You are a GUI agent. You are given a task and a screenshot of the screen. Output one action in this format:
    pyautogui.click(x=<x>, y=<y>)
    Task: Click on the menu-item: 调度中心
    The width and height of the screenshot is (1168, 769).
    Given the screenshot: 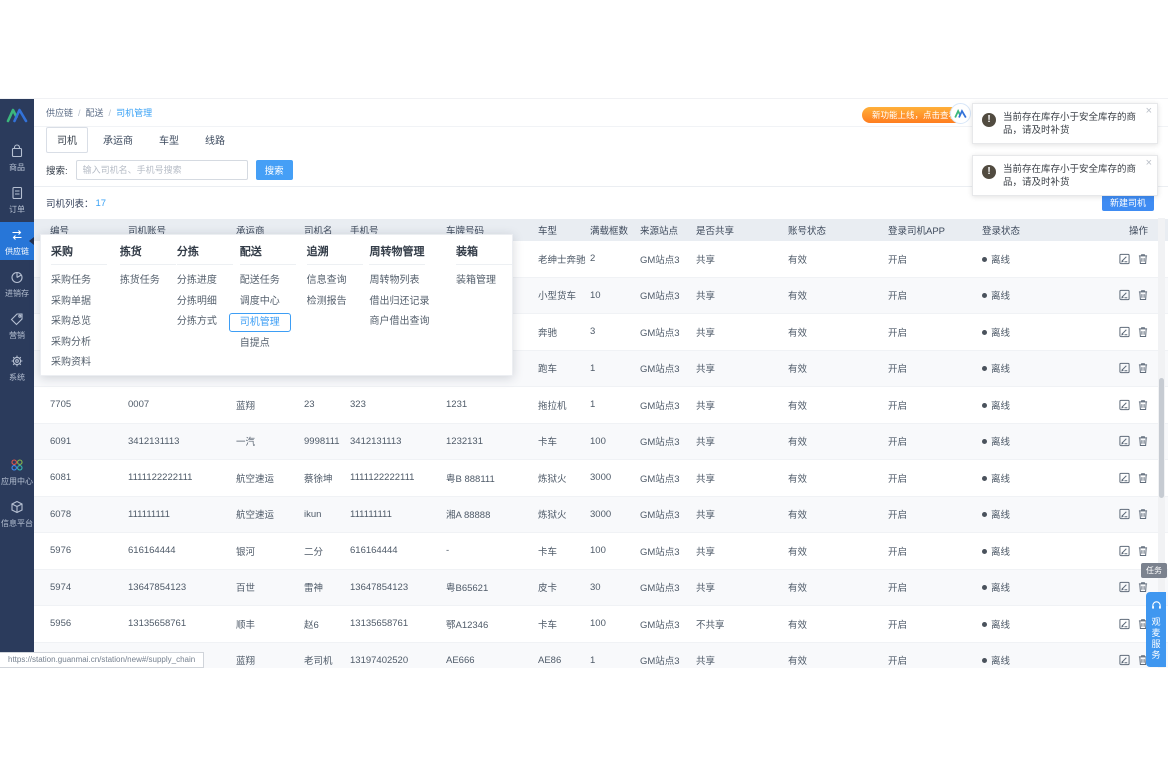 What is the action you would take?
    pyautogui.click(x=259, y=301)
    